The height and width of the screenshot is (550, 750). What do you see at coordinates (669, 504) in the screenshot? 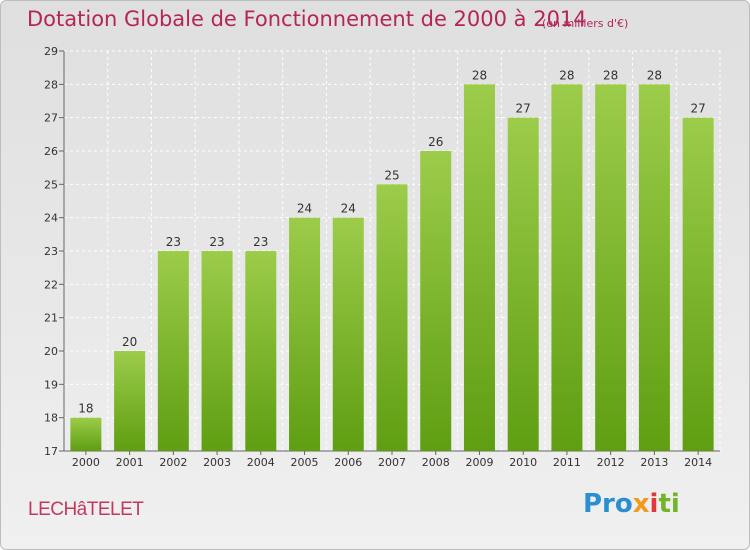
I see `logo-part-4: ti` at bounding box center [669, 504].